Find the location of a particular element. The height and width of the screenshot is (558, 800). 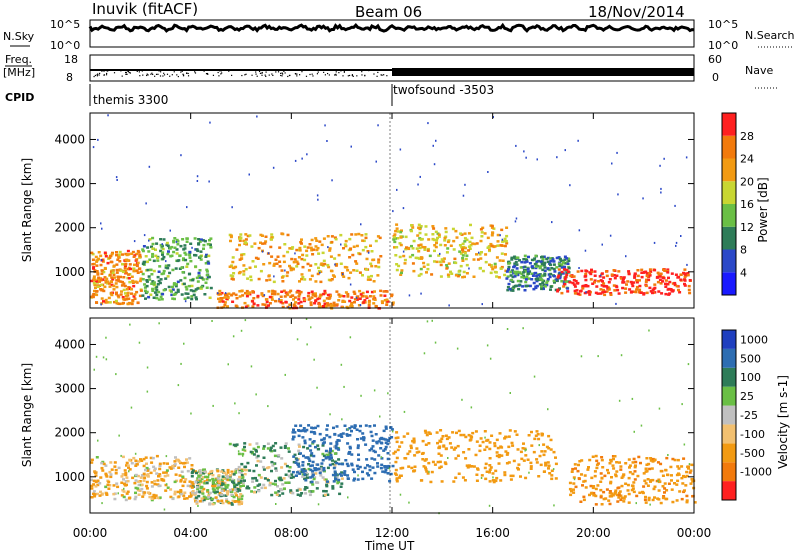

power-colorbar-tick: 28 is located at coordinates (747, 136).